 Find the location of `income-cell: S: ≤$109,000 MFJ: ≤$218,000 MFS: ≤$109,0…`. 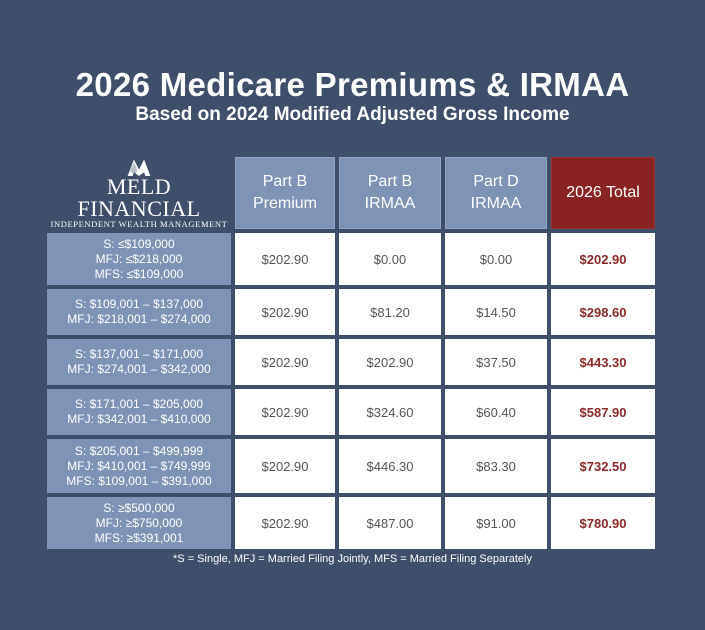

income-cell: S: ≤$109,000 MFJ: ≤$218,000 MFS: ≤$109,0… is located at coordinates (139, 259).